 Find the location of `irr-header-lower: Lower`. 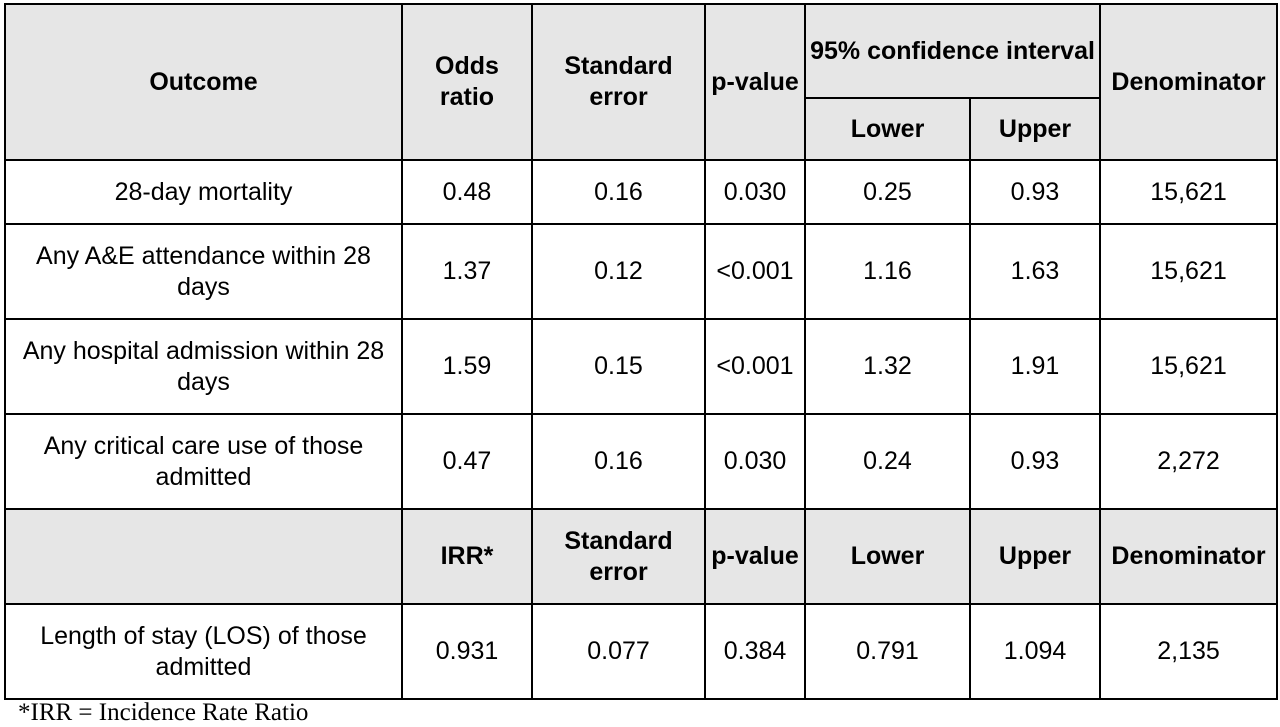

irr-header-lower: Lower is located at coordinates (887, 556).